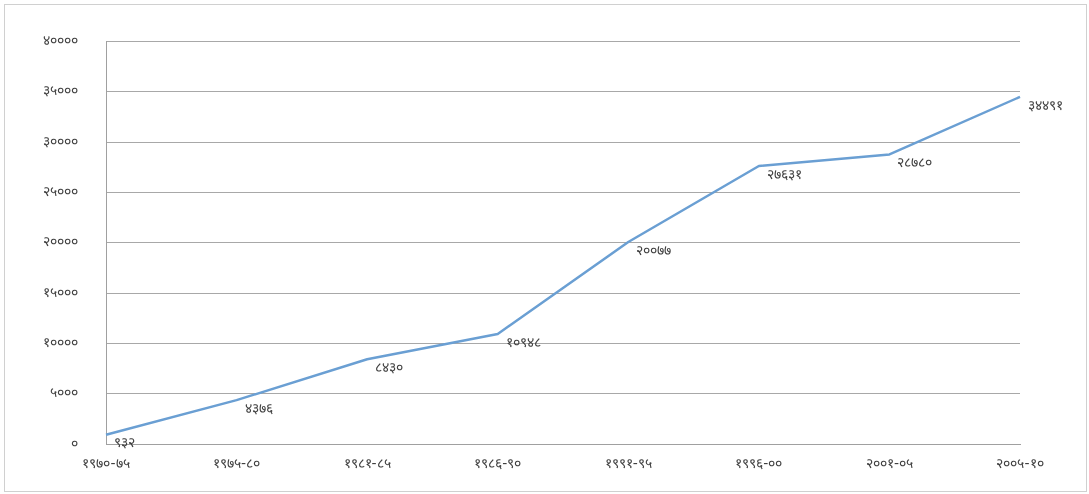  I want to click on x-tick-label: १९८१-८५, so click(367, 463).